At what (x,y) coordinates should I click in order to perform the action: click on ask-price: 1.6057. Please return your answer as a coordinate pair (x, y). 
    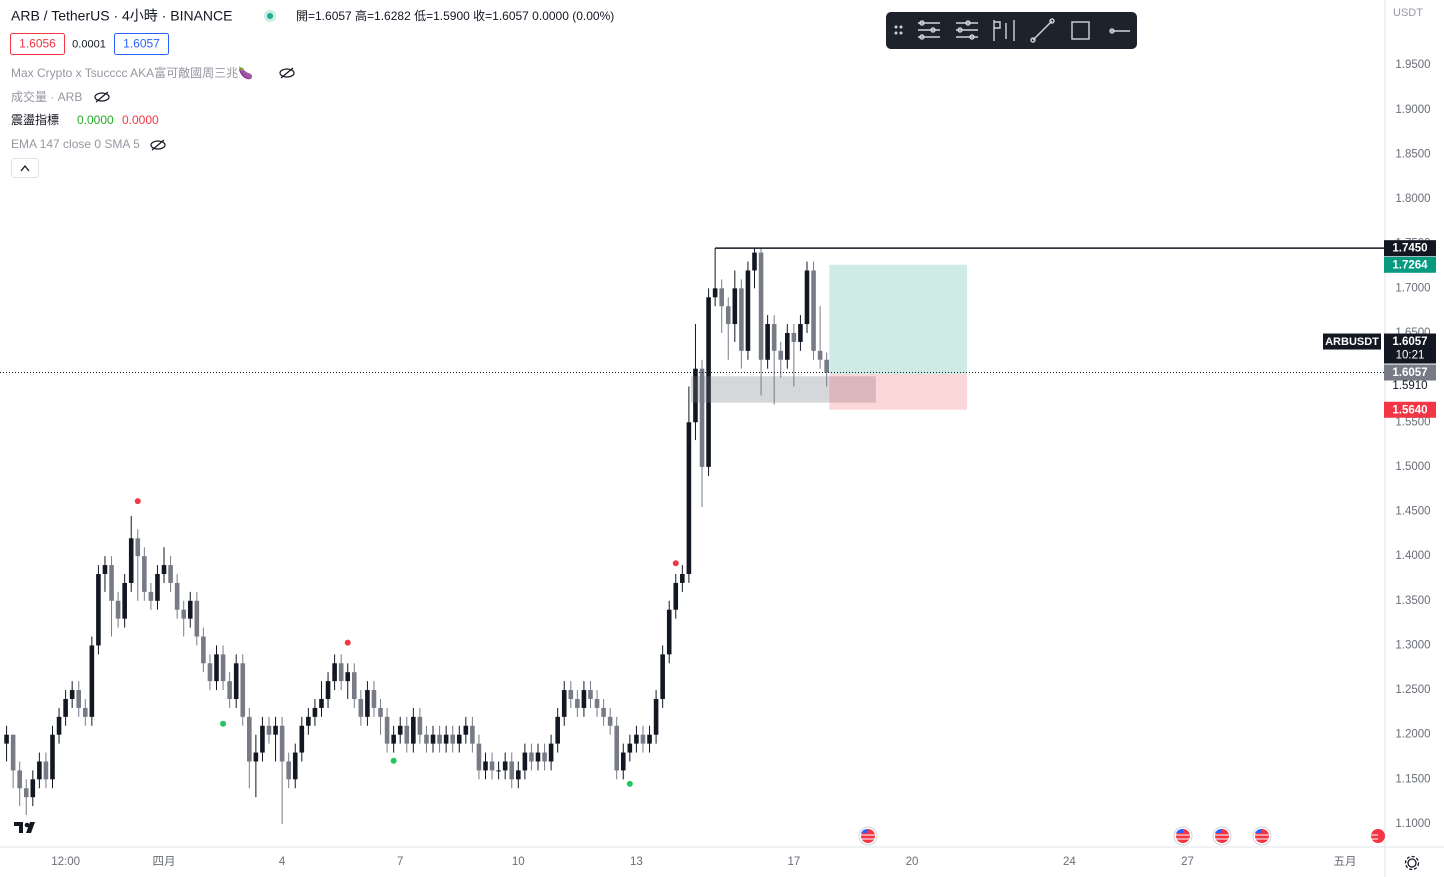
    Looking at the image, I should click on (141, 44).